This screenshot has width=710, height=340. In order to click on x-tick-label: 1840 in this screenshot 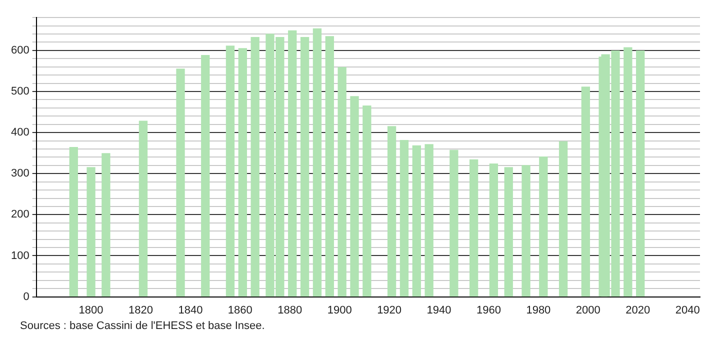, I will do `click(190, 310)`.